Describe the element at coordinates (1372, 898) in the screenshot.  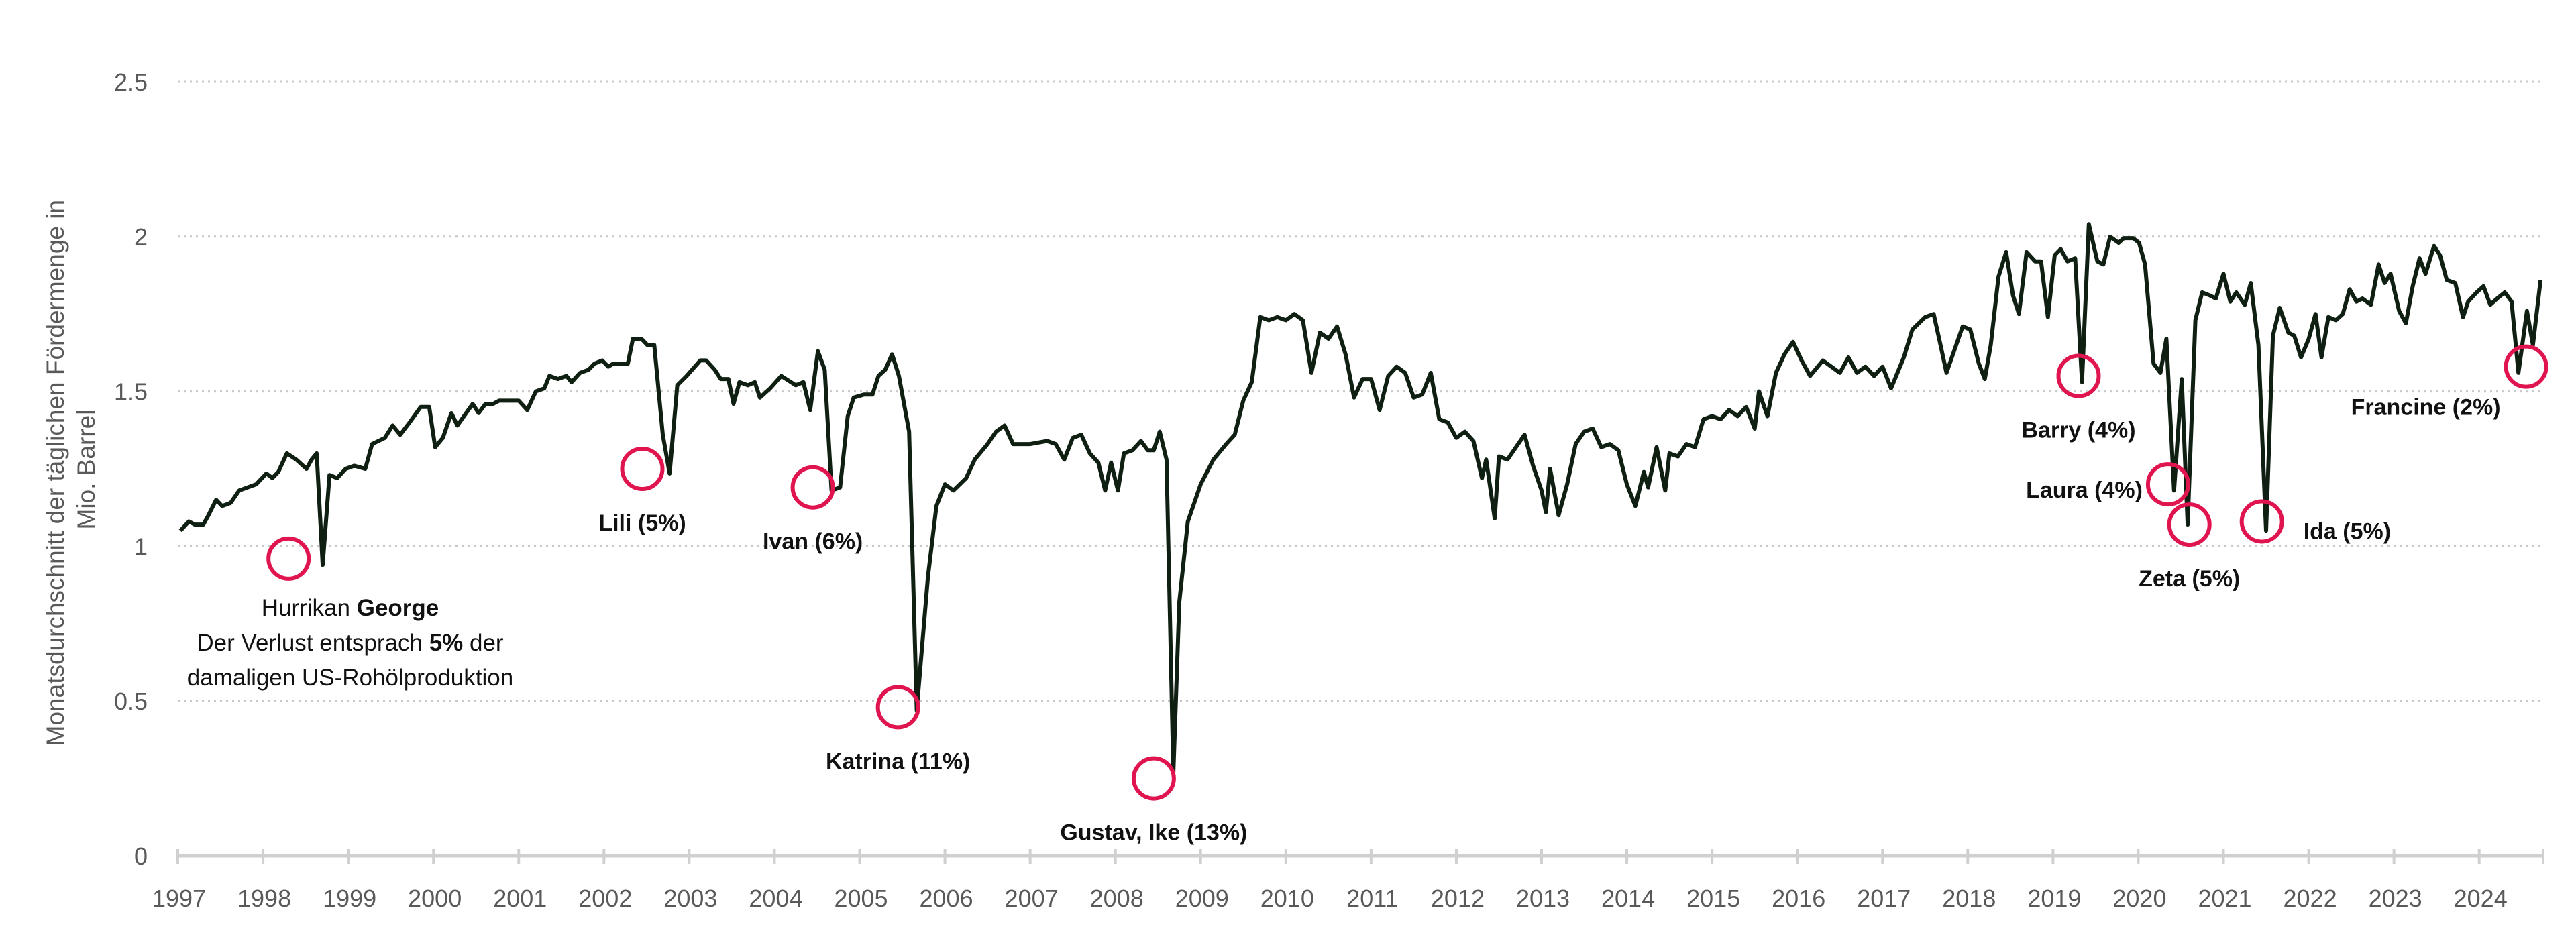
I see `x-tick-label: 2011` at that location.